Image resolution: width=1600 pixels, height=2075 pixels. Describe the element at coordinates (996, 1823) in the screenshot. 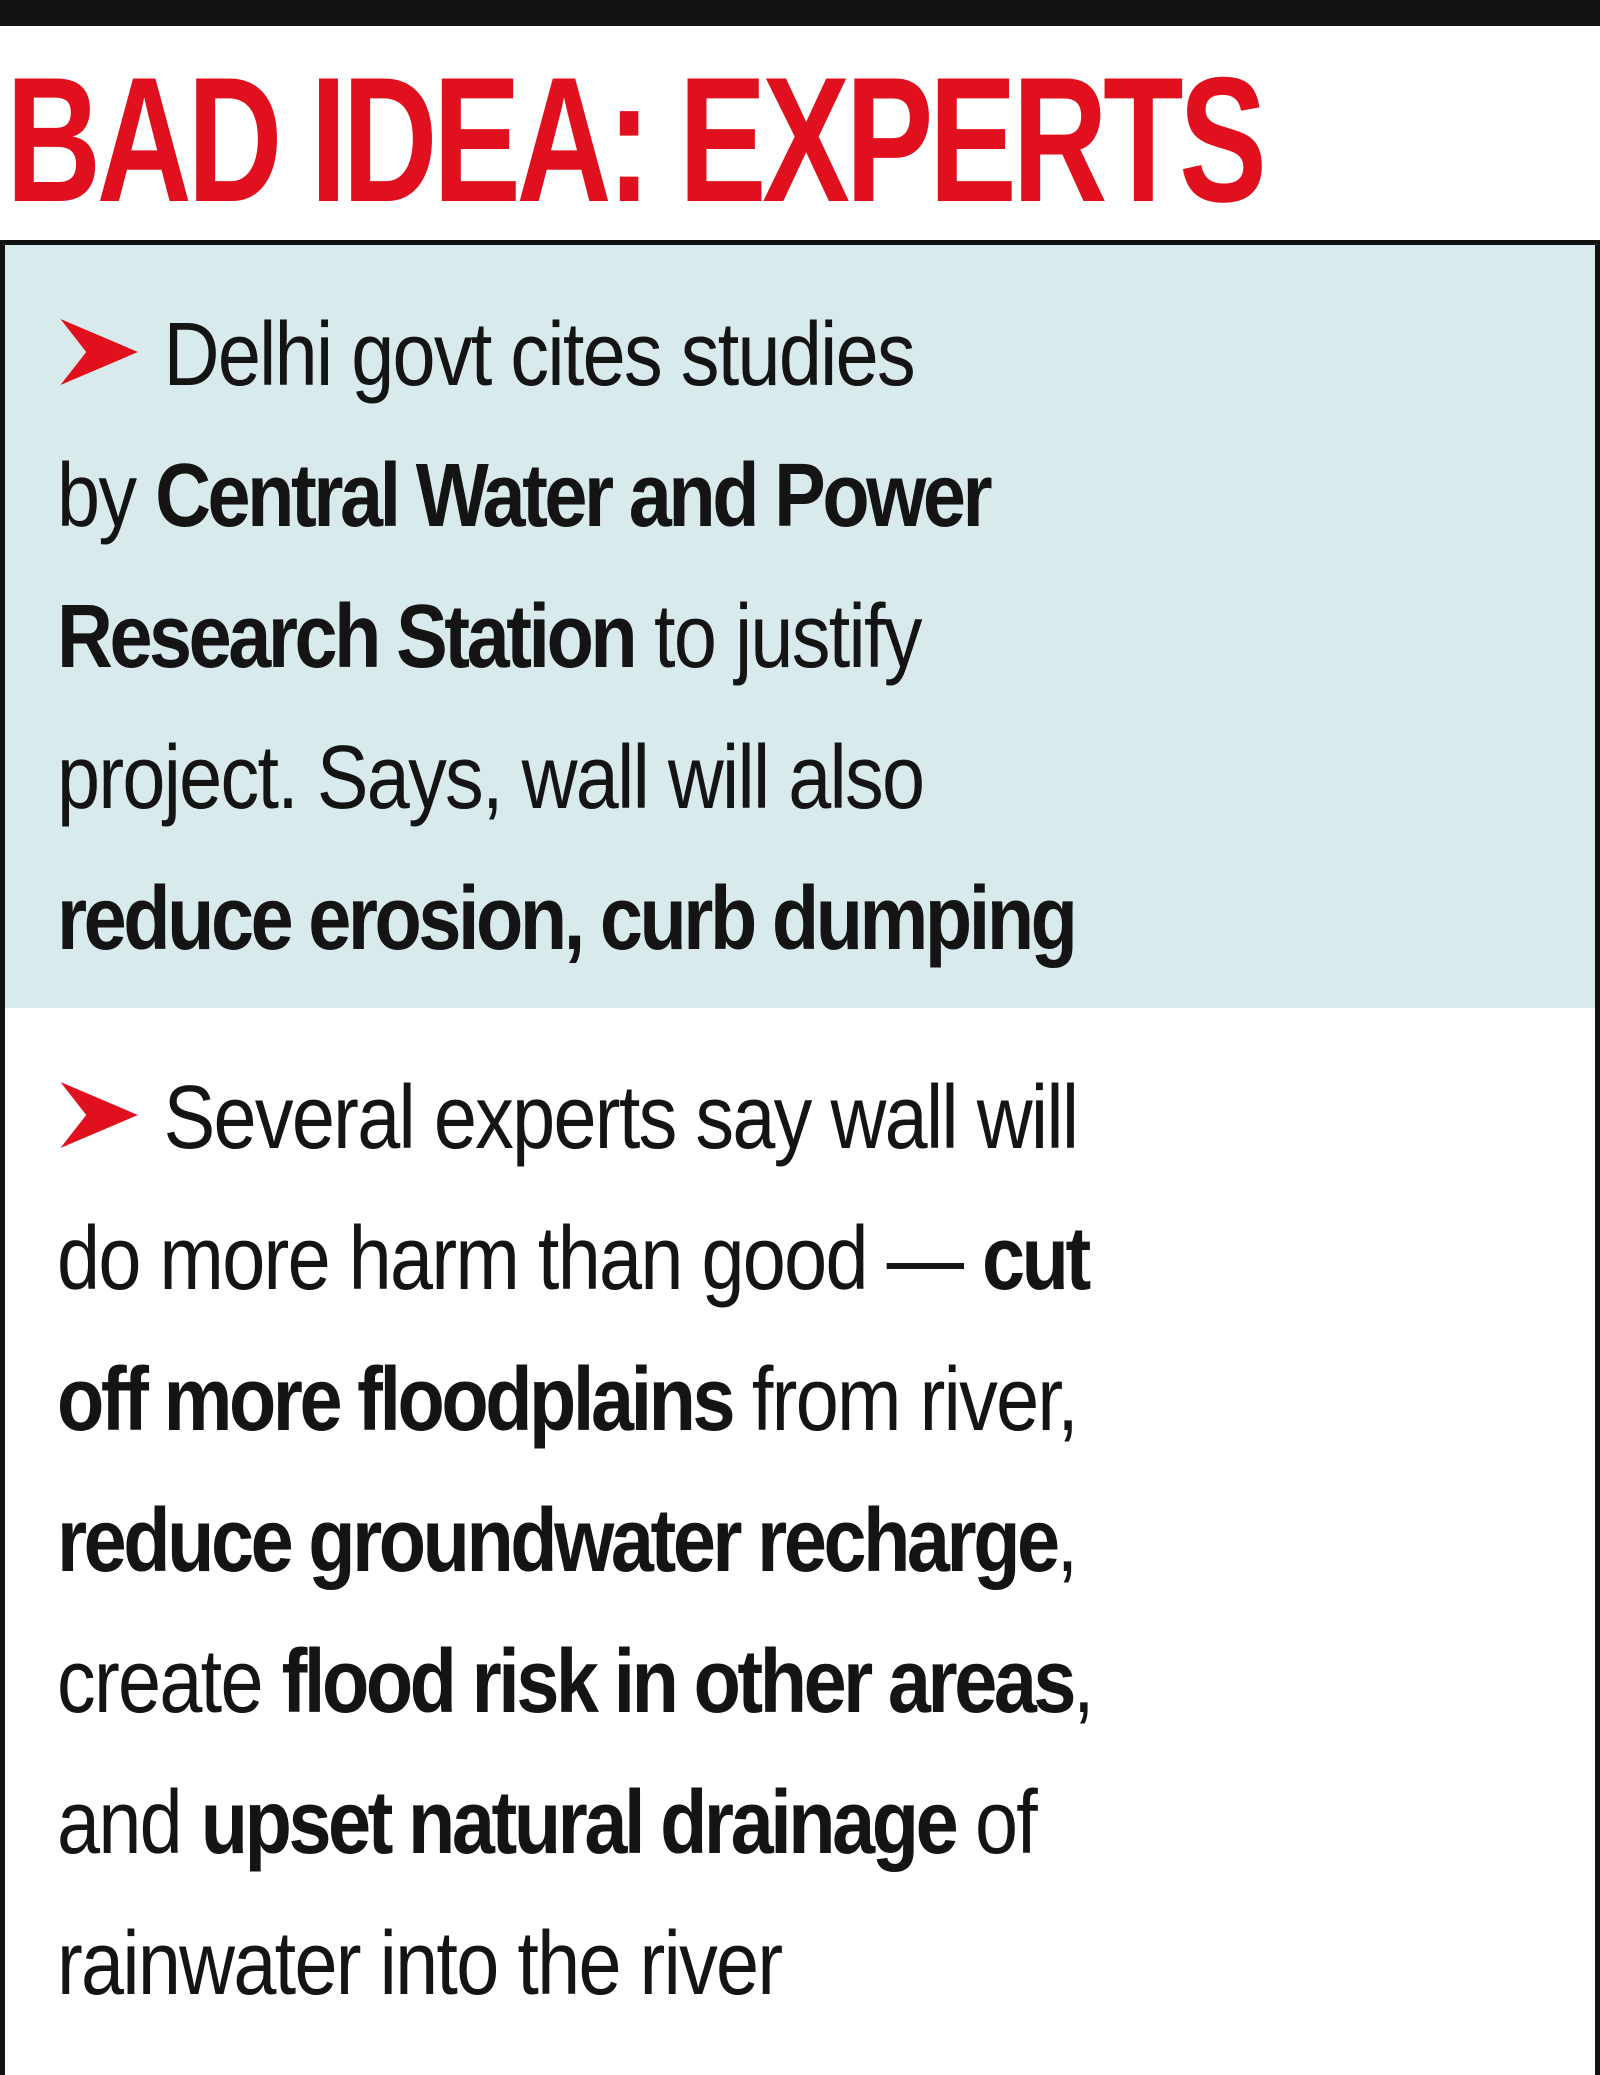

I see `body-text: of` at that location.